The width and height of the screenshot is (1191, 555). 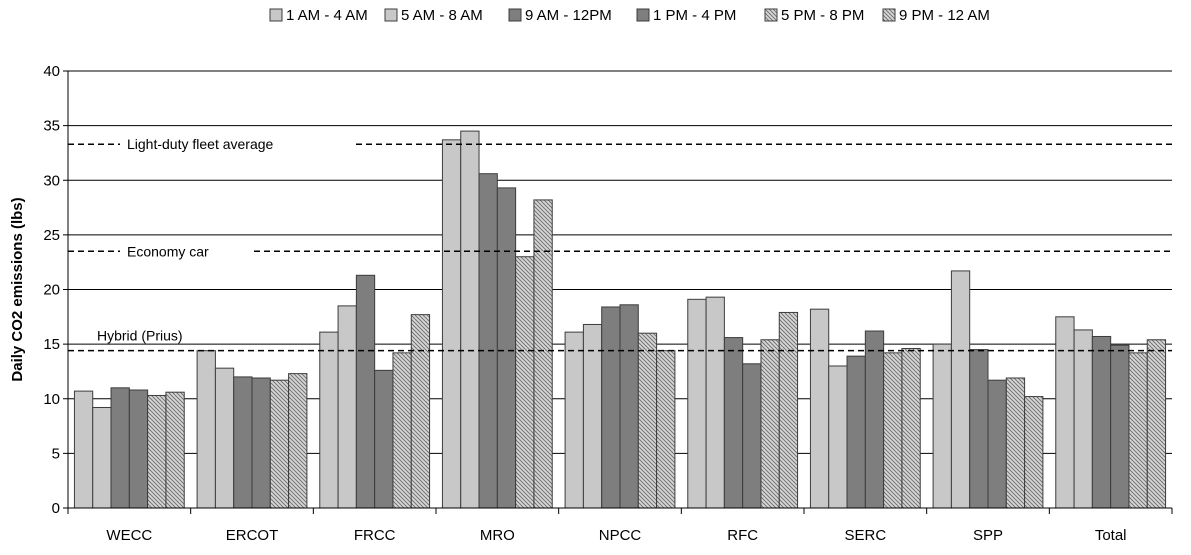 What do you see at coordinates (17, 289) in the screenshot?
I see `y-axis-label: Daily CO2 emissions (lbs)` at bounding box center [17, 289].